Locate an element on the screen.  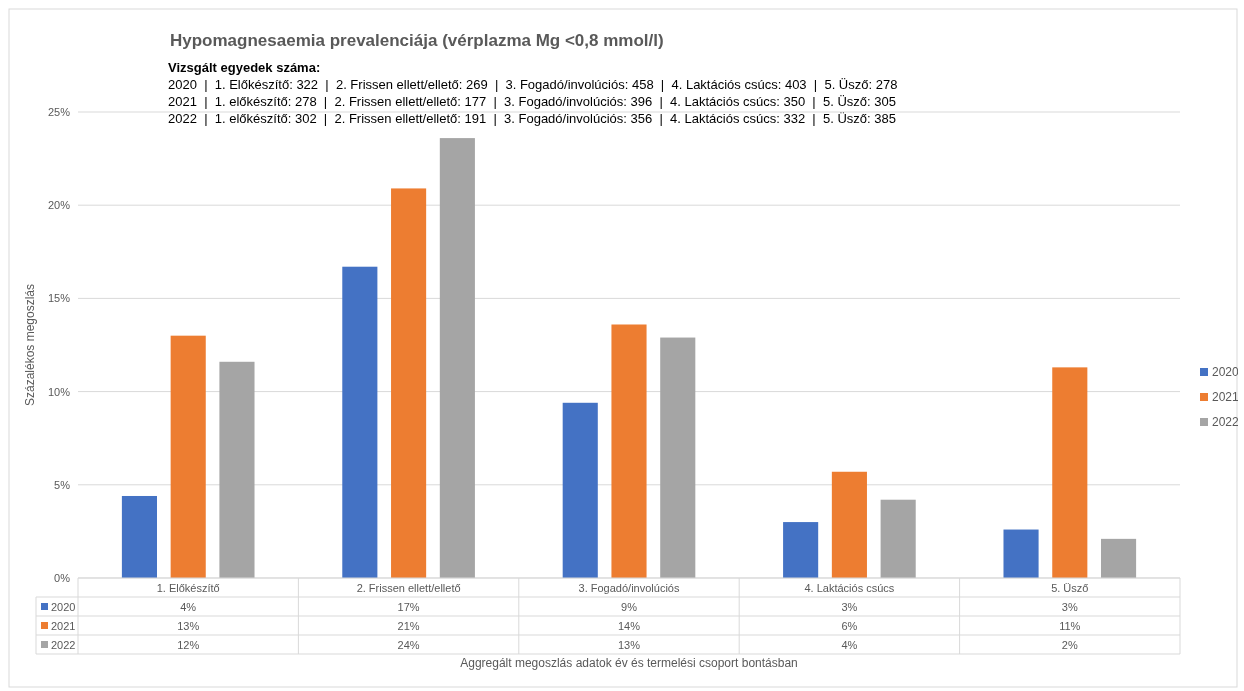
text: 2020 is located at coordinates (1225, 372).